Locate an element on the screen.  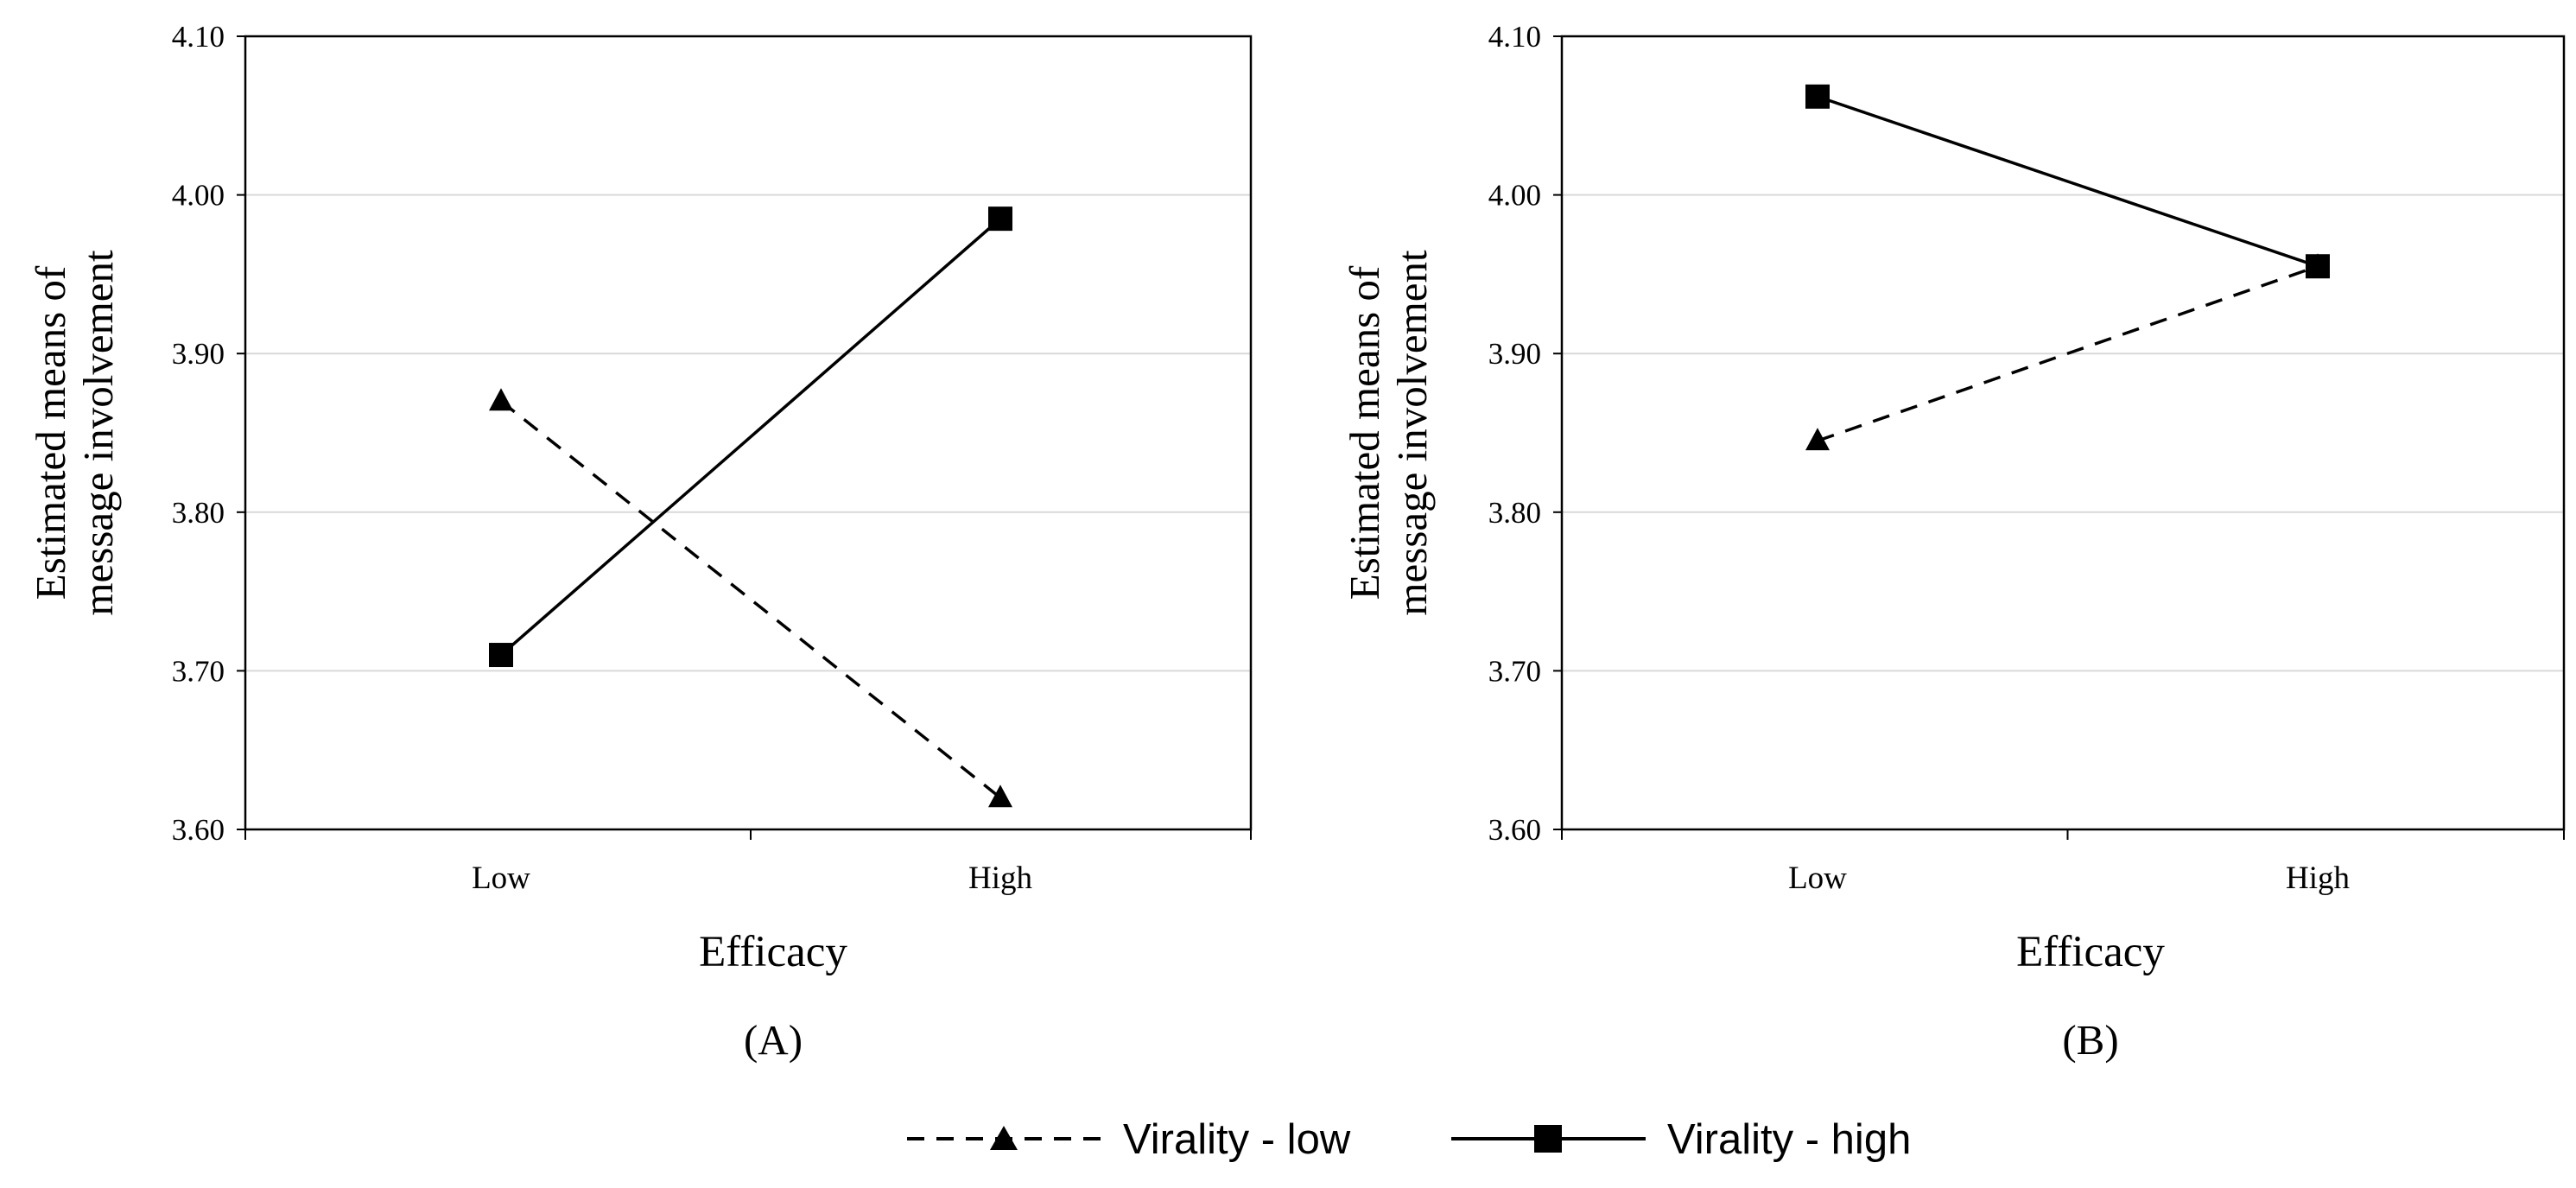
panel-label: (A) is located at coordinates (773, 1040).